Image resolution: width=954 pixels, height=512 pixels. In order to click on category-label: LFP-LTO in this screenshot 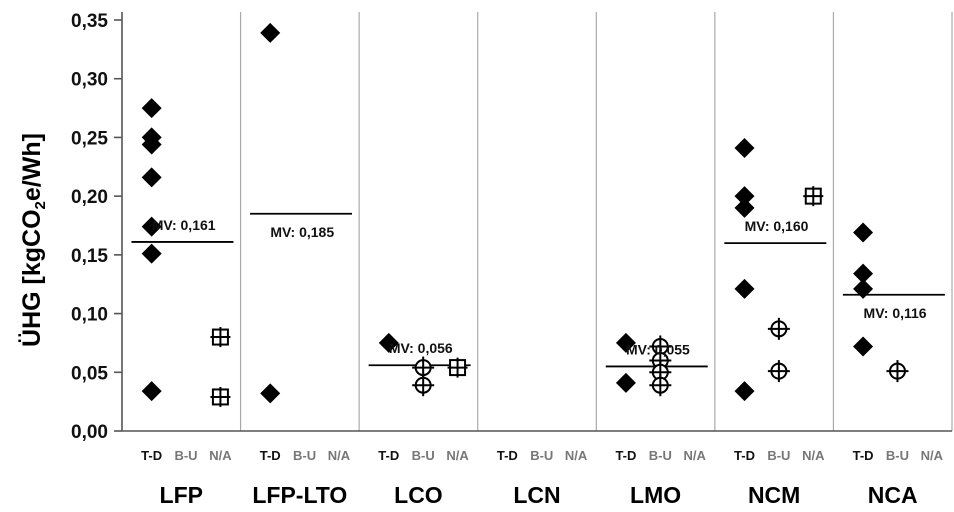, I will do `click(299, 495)`.